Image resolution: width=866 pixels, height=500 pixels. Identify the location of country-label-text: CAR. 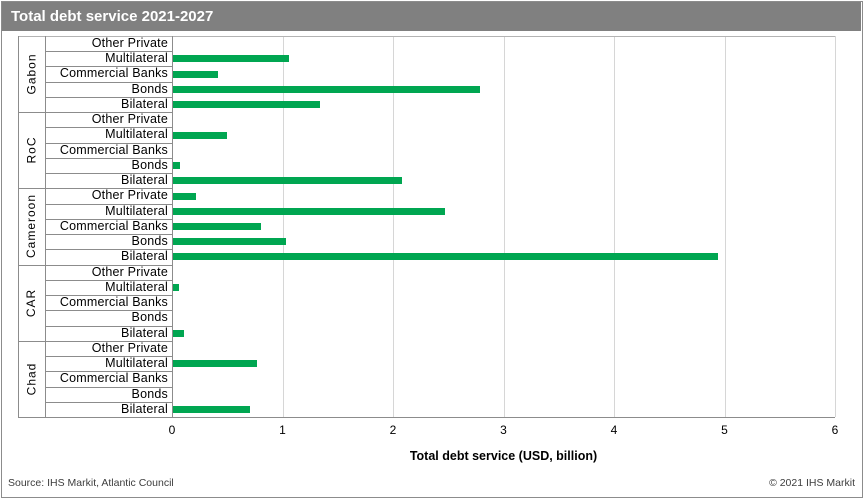
(31, 302).